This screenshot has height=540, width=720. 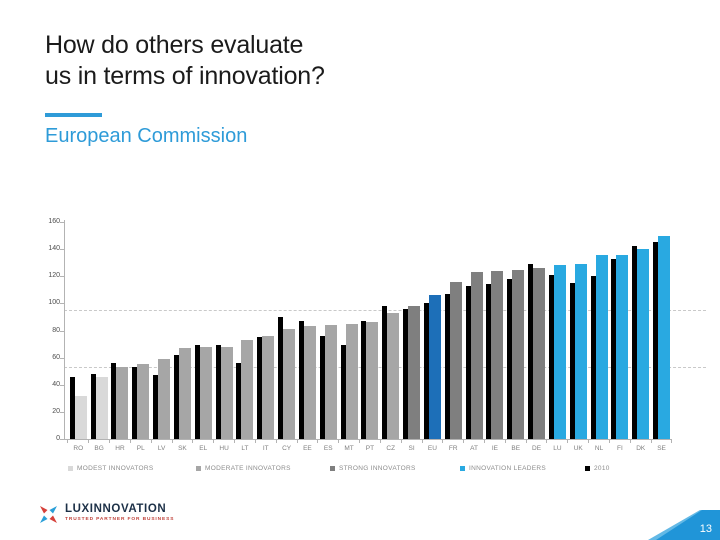 I want to click on title-line-2: us in terms of innovation?, so click(x=185, y=76).